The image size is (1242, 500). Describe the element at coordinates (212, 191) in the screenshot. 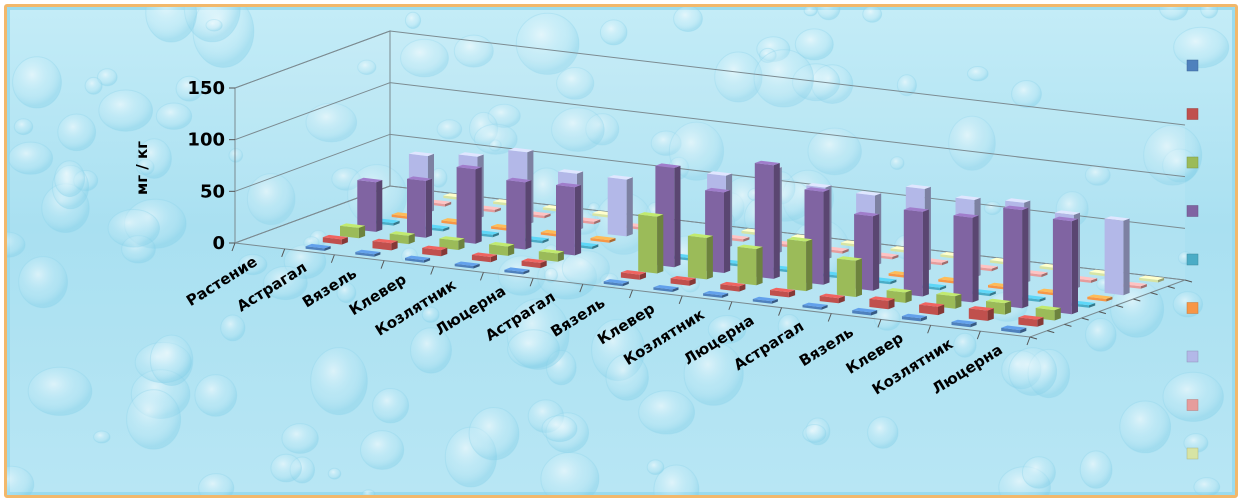

I see `y-tick-label: 50` at that location.